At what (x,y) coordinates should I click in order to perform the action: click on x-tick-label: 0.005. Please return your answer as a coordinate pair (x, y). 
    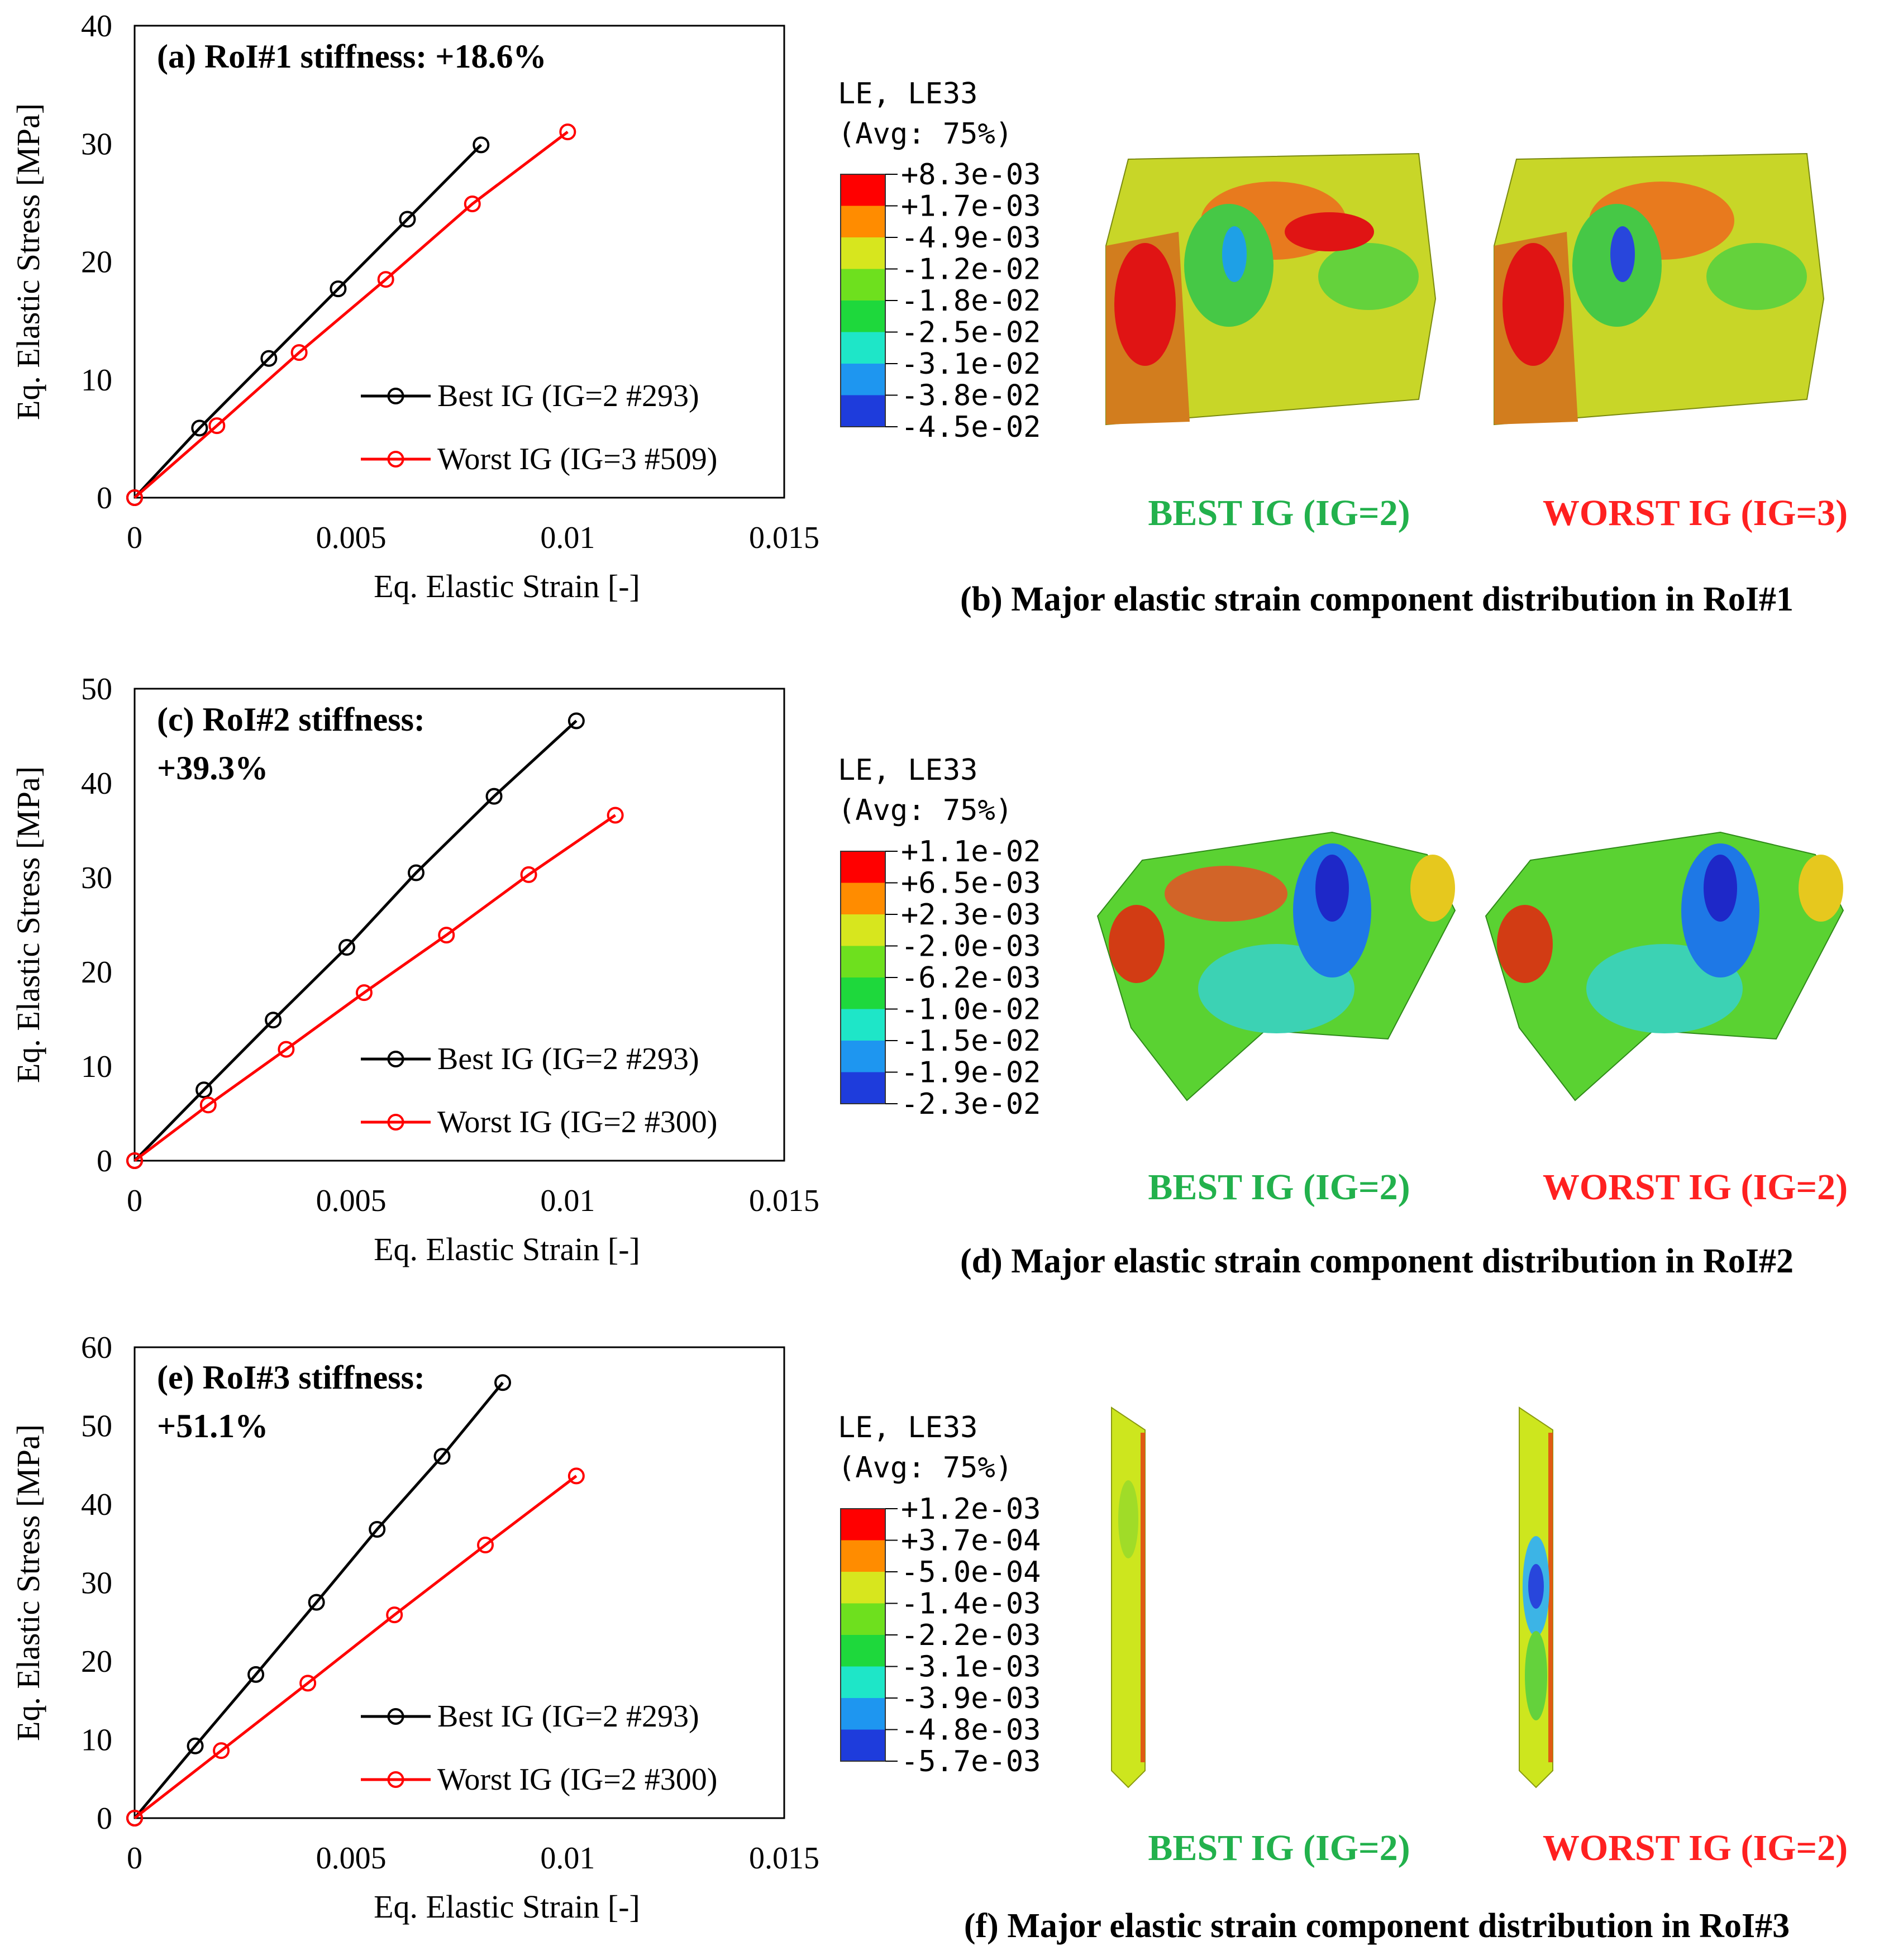
    Looking at the image, I should click on (352, 538).